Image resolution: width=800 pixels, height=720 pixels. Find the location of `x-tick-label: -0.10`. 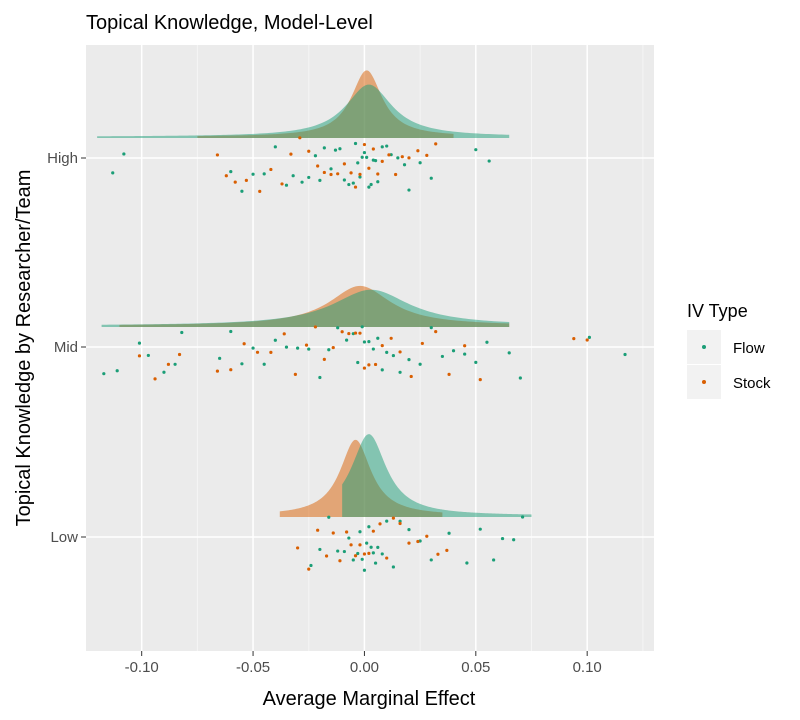

x-tick-label: -0.10 is located at coordinates (142, 667).